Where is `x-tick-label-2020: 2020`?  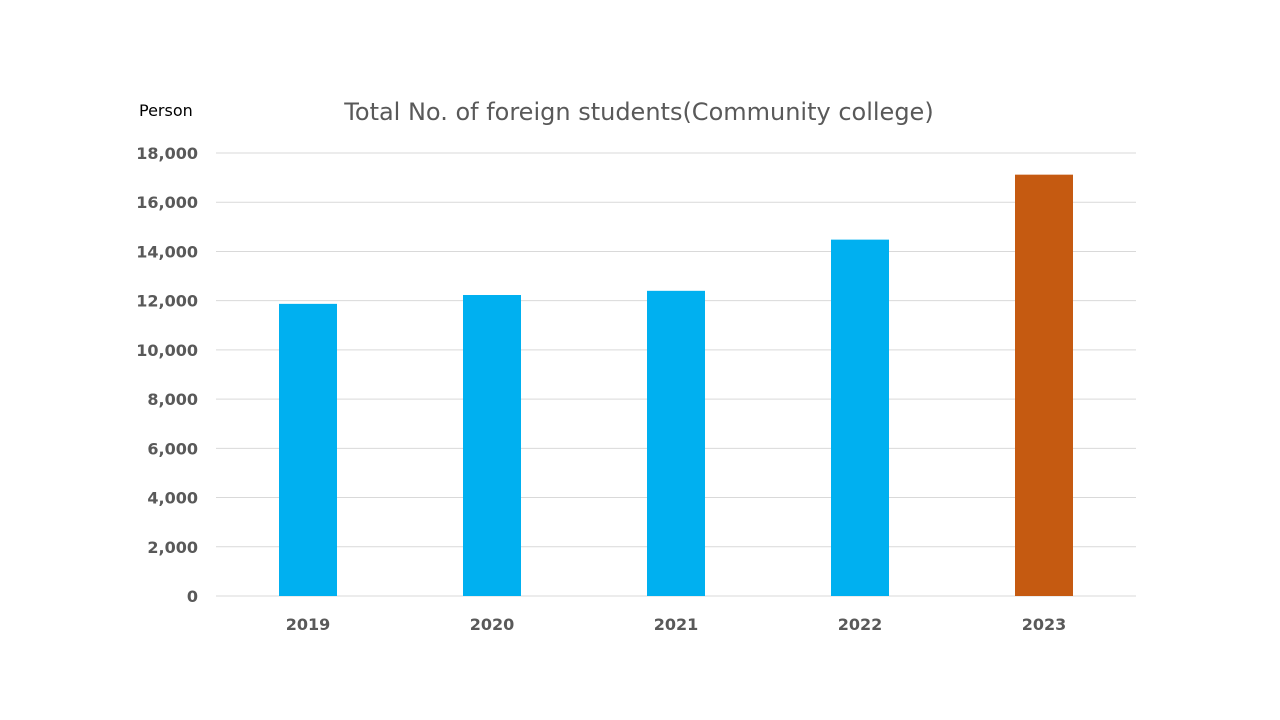 x-tick-label-2020: 2020 is located at coordinates (492, 624).